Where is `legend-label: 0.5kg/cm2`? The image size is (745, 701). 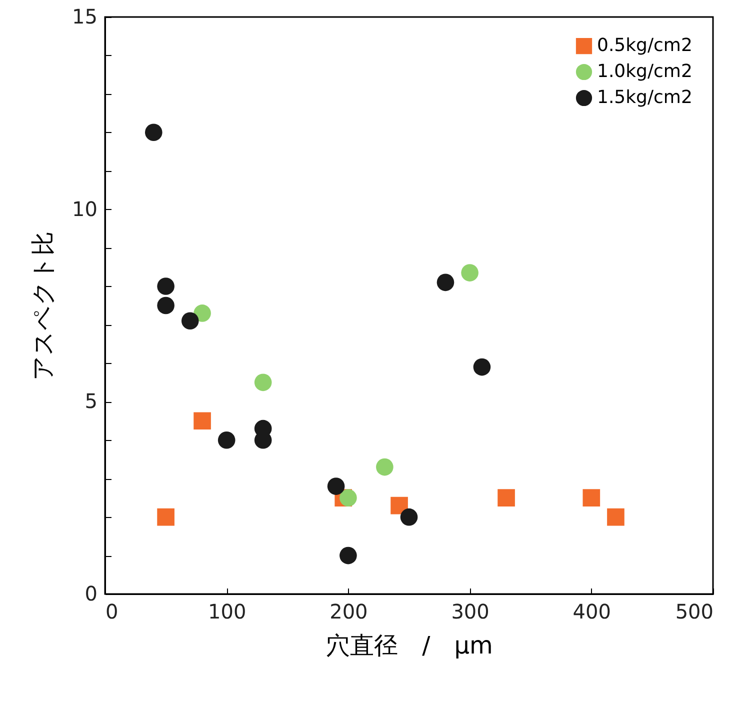
legend-label: 0.5kg/cm2 is located at coordinates (644, 45).